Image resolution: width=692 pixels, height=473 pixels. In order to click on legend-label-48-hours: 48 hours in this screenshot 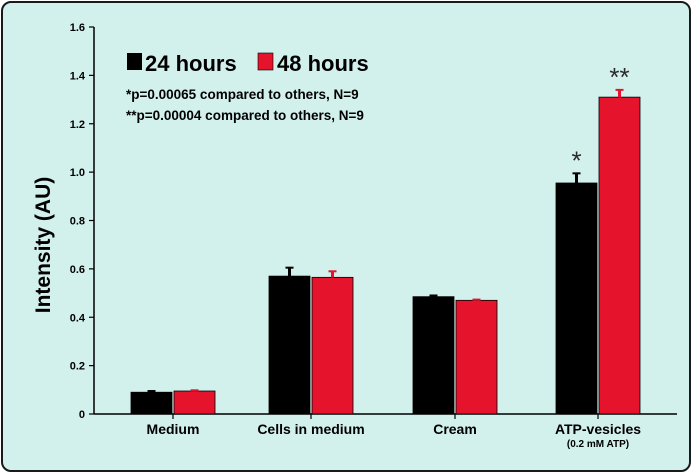, I will do `click(323, 63)`.